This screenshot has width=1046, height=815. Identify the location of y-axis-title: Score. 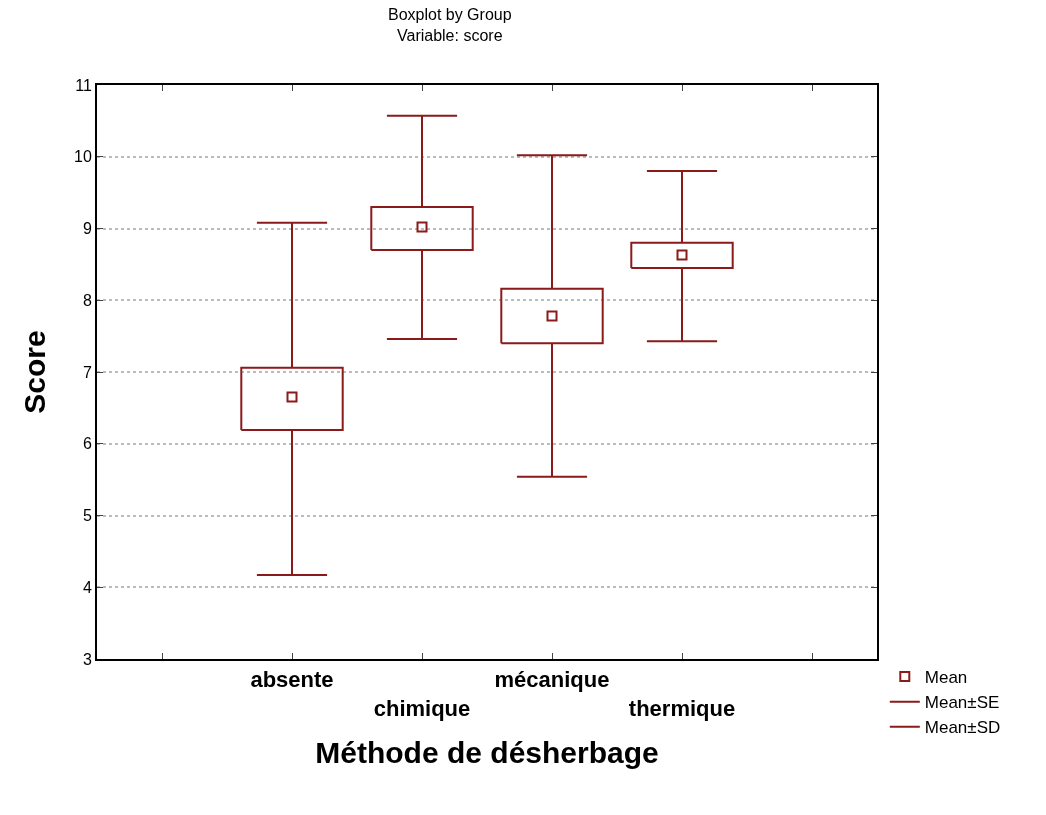
(34, 372).